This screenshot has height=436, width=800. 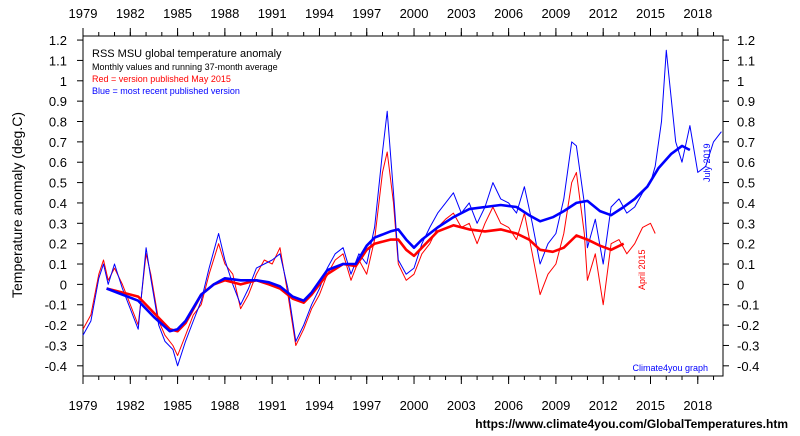 What do you see at coordinates (319, 13) in the screenshot?
I see `x-tick-label-top: 1994` at bounding box center [319, 13].